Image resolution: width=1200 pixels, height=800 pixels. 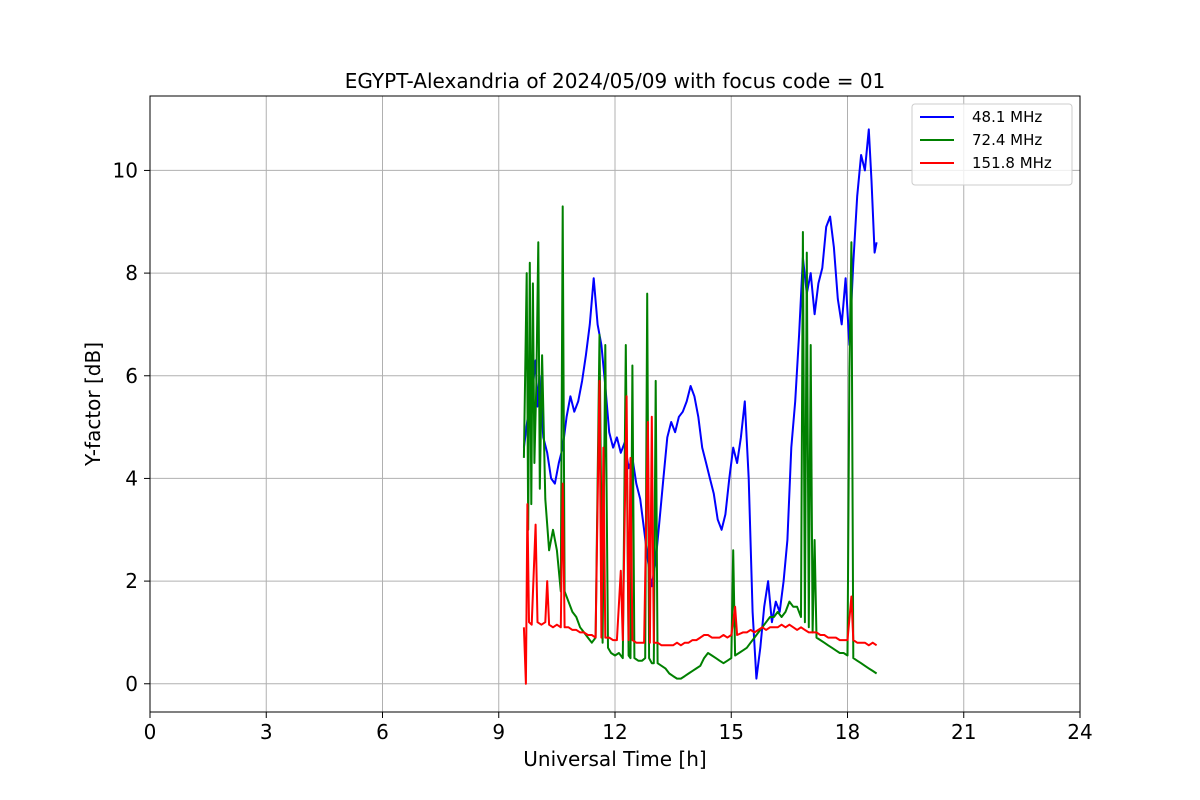 I want to click on x-tick-label: 6, so click(x=382, y=732).